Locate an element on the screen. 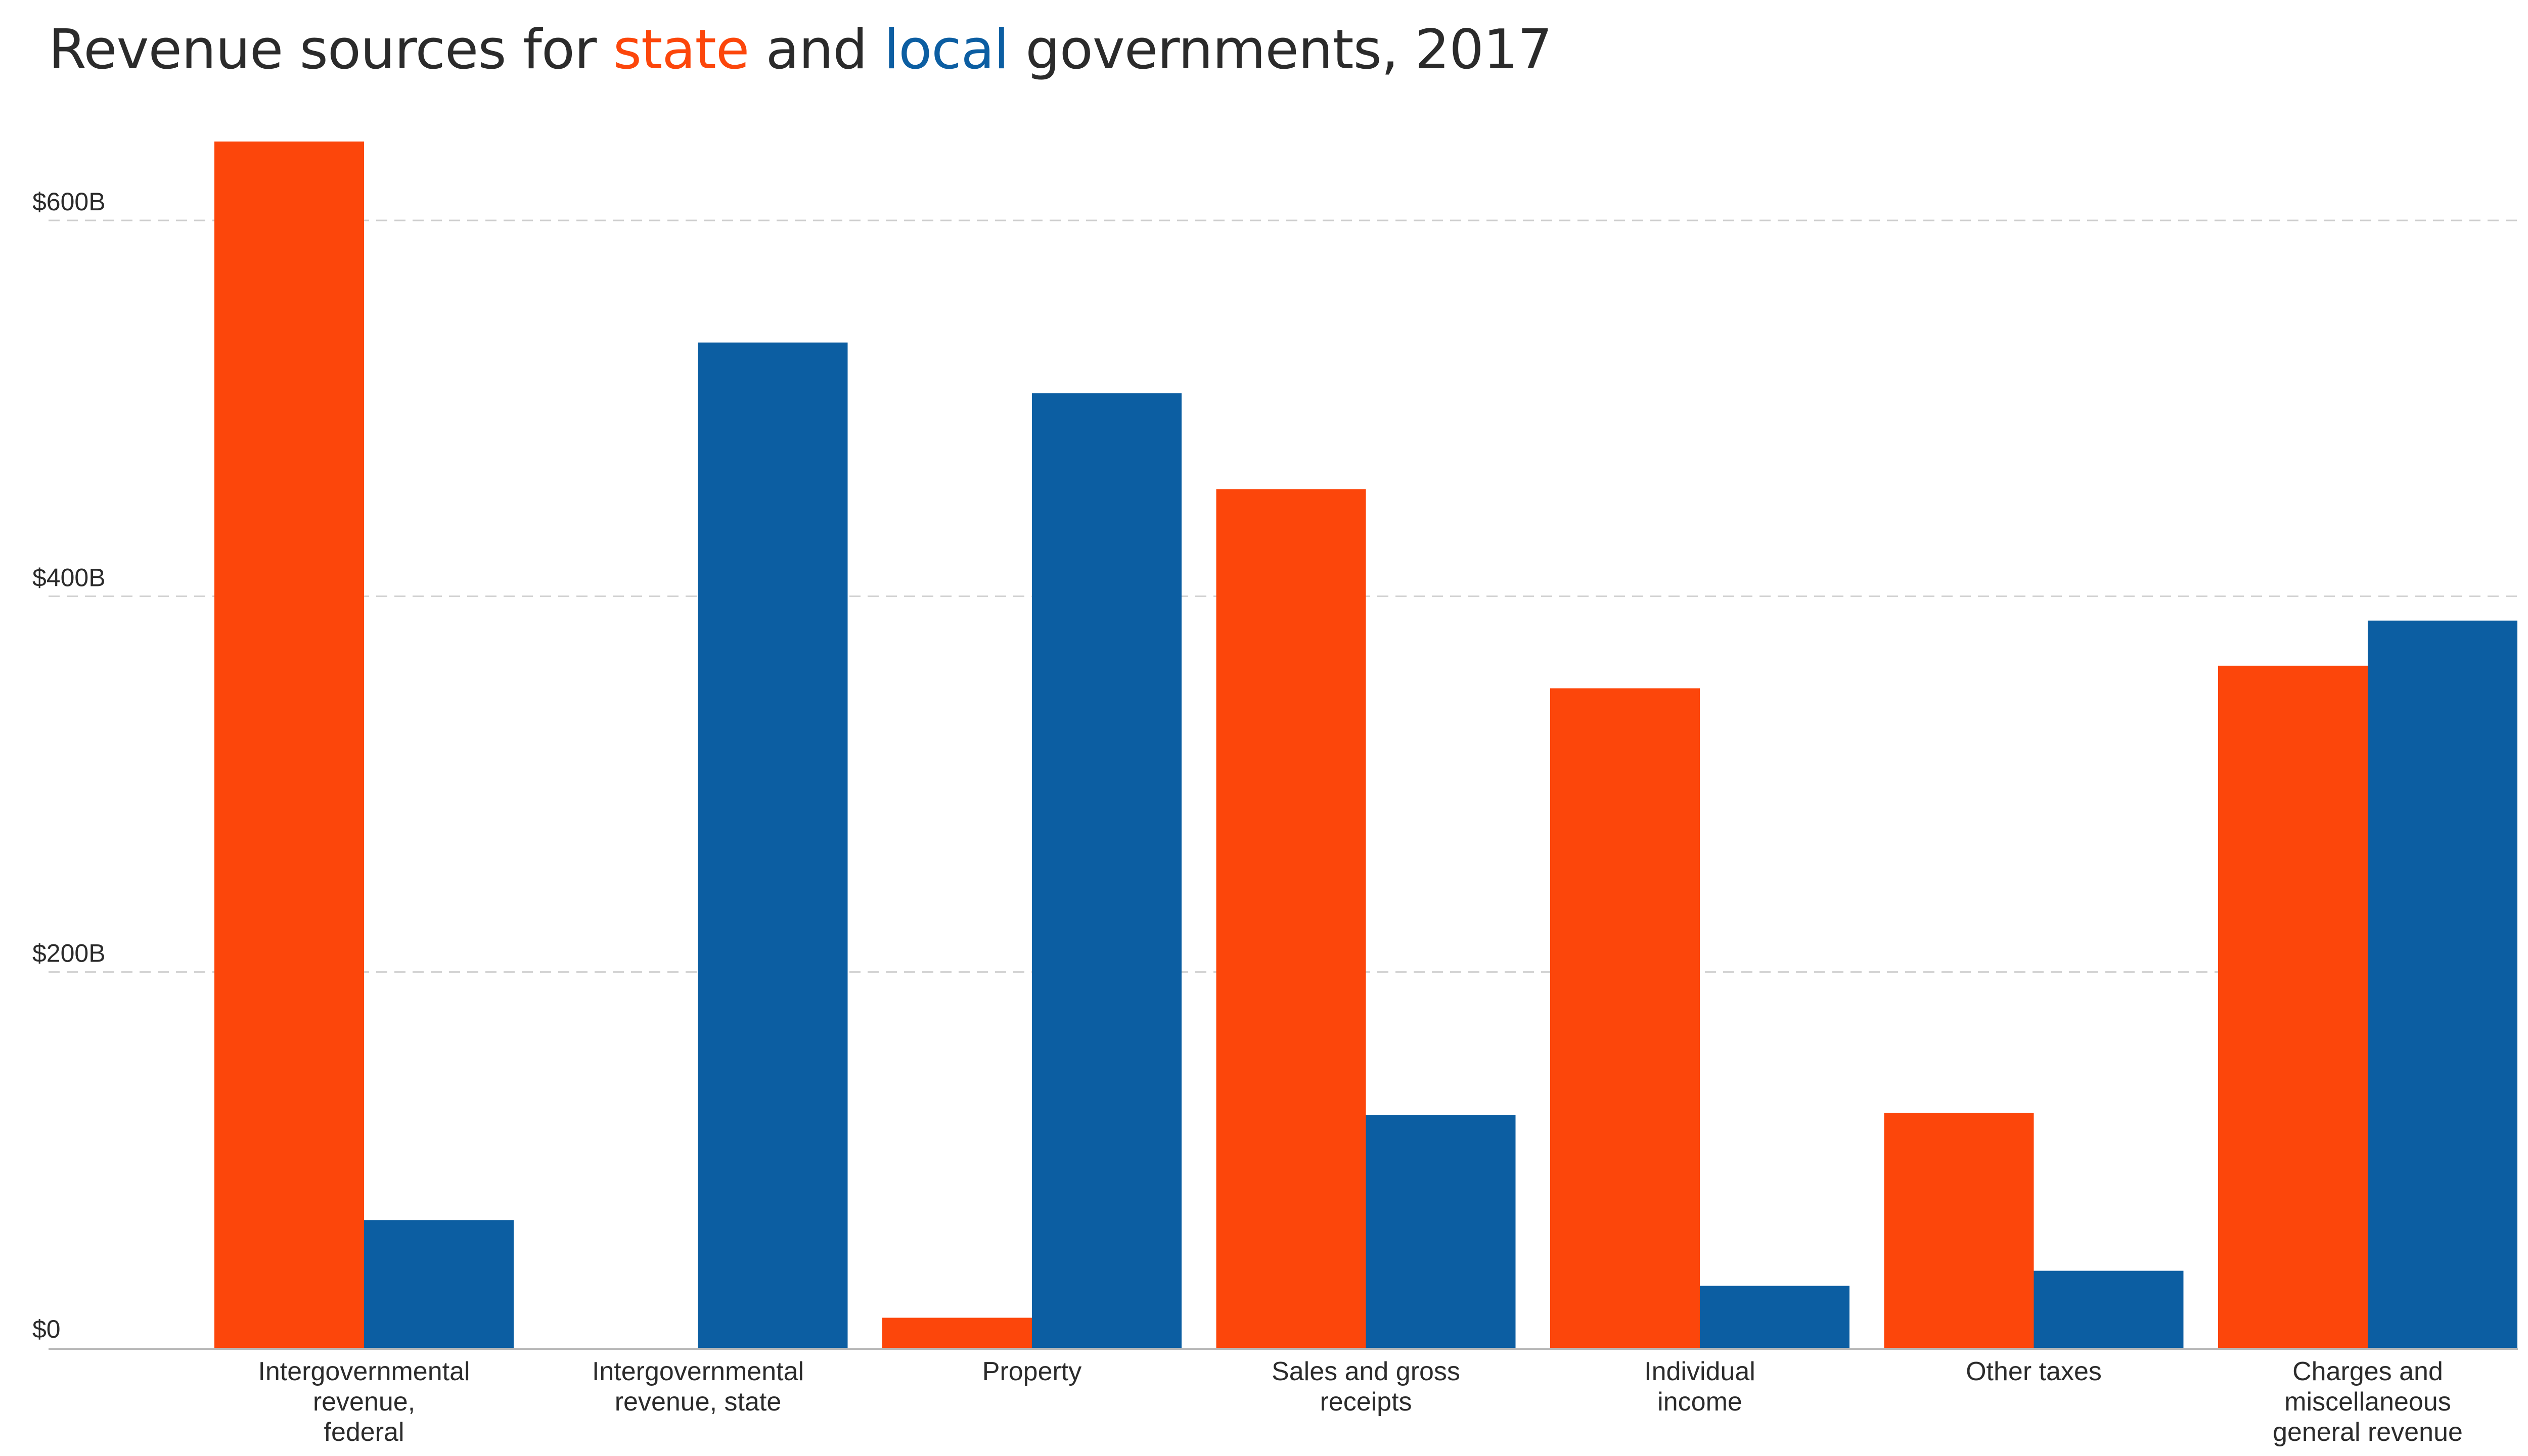 Image resolution: width=2528 pixels, height=1456 pixels. x-tick-line: receipts is located at coordinates (1366, 1402).